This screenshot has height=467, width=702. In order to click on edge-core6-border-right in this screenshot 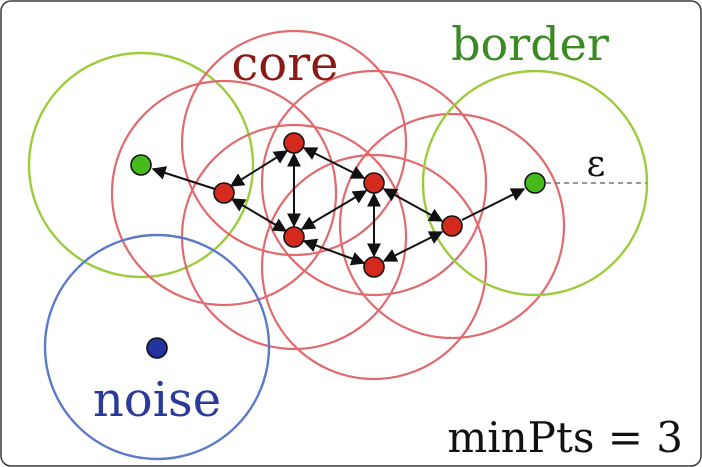, I will do `click(493, 204)`.